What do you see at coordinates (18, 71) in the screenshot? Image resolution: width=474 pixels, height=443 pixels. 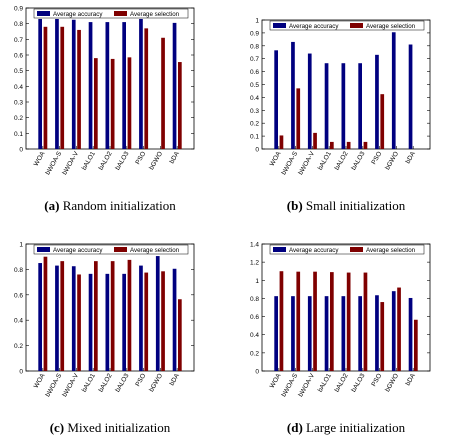 I see `y-tick-label: 0.5` at bounding box center [18, 71].